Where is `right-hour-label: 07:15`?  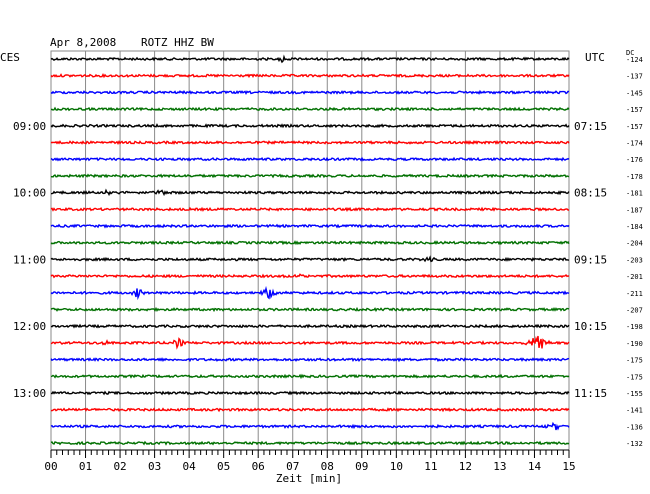 right-hour-label: 07:15 is located at coordinates (590, 126).